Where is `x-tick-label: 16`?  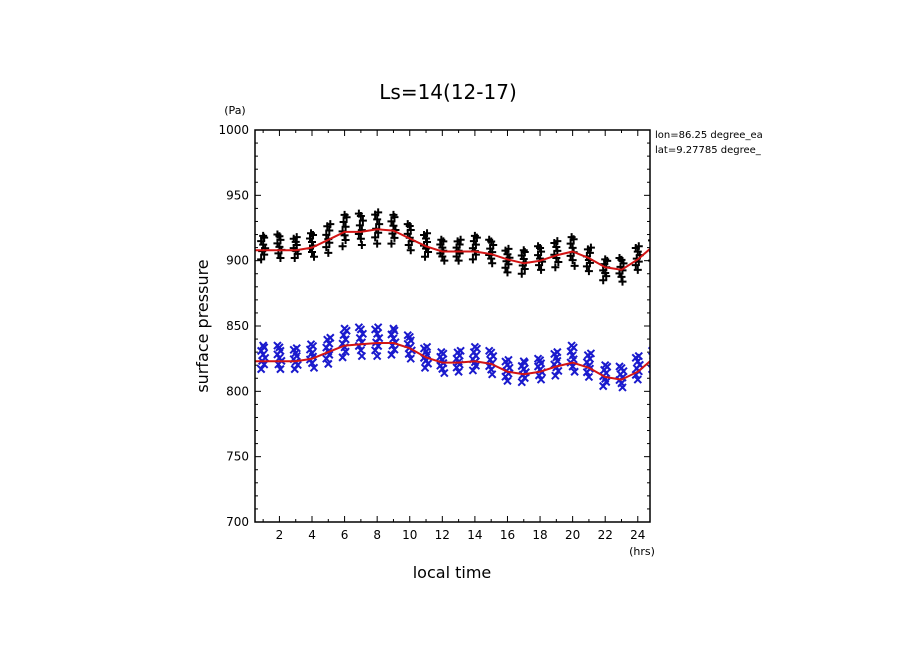 x-tick-label: 16 is located at coordinates (507, 535).